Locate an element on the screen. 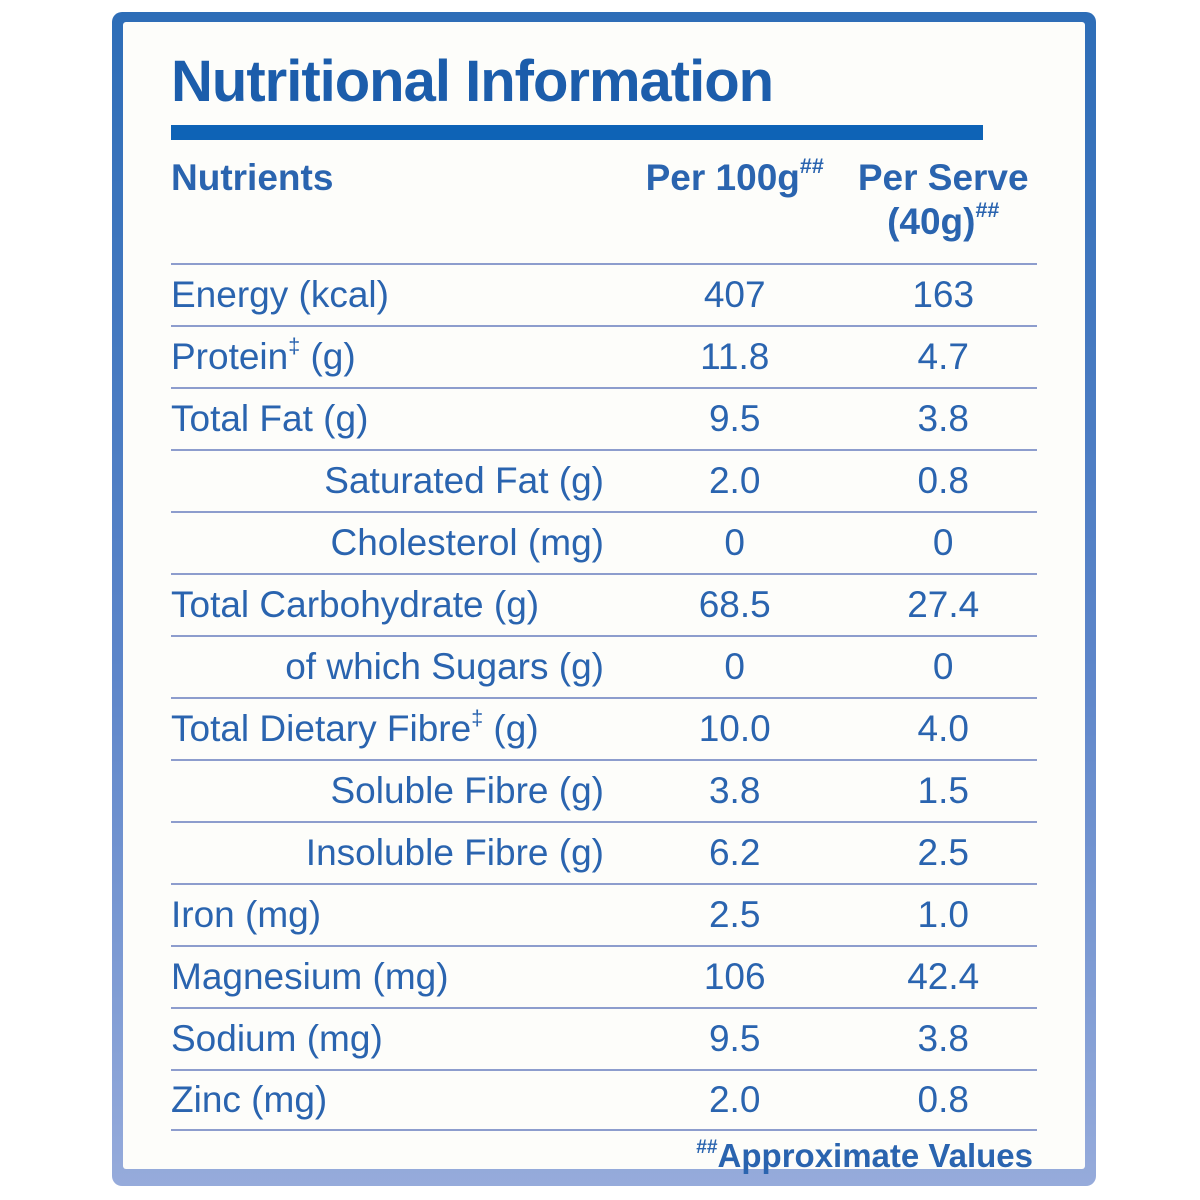 This screenshot has width=1200, height=1200. per-100g-value: 2.5 is located at coordinates (734, 915).